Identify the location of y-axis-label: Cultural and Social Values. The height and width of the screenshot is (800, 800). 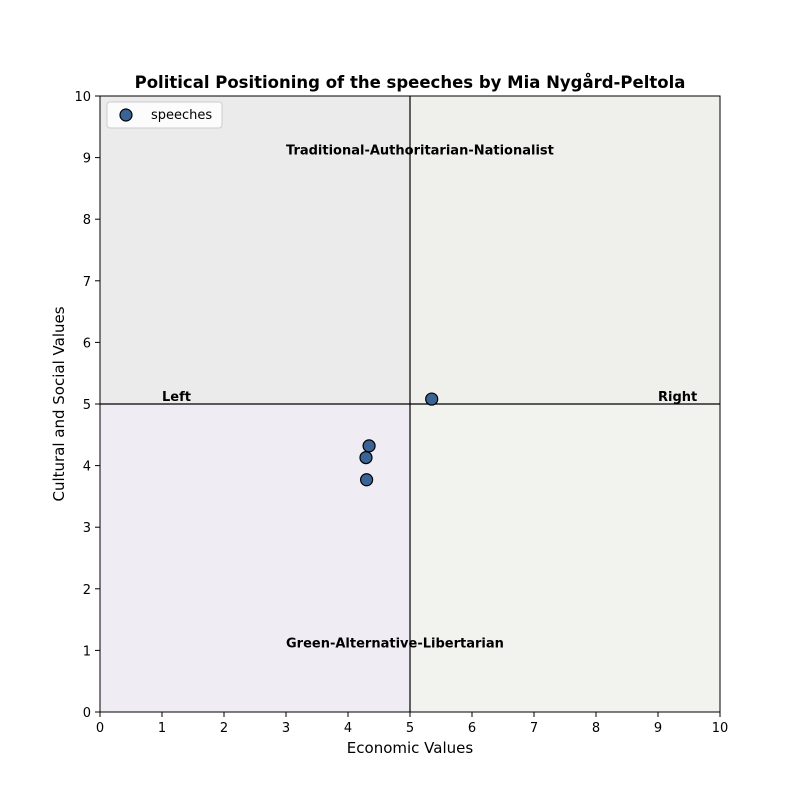
(59, 403).